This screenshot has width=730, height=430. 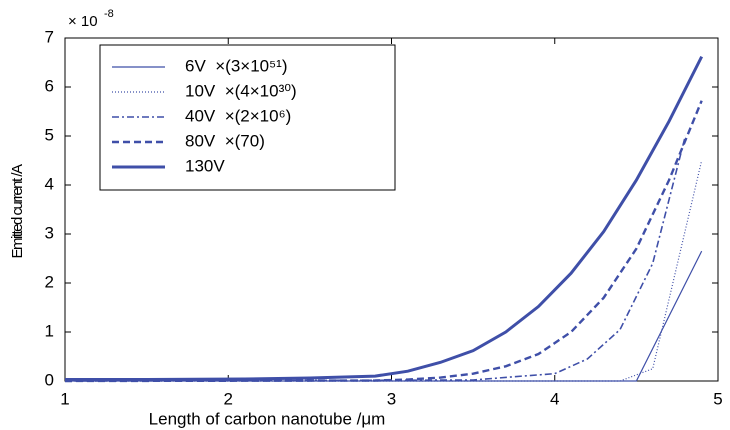 What do you see at coordinates (83, 21) in the screenshot?
I see `y-scale-base: × 10` at bounding box center [83, 21].